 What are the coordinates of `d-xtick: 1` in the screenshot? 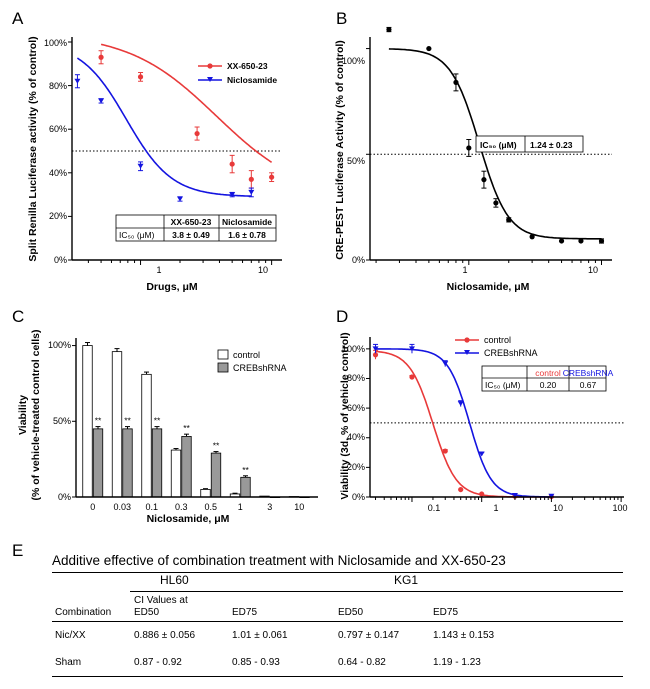 It's located at (495, 508).